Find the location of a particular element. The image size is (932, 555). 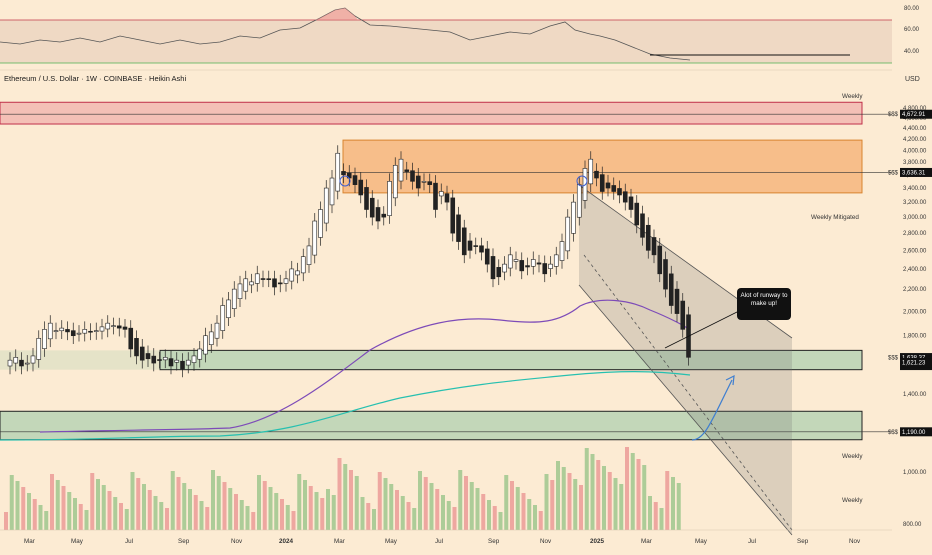

y-tick-label: 3,000.00 is located at coordinates (915, 218).